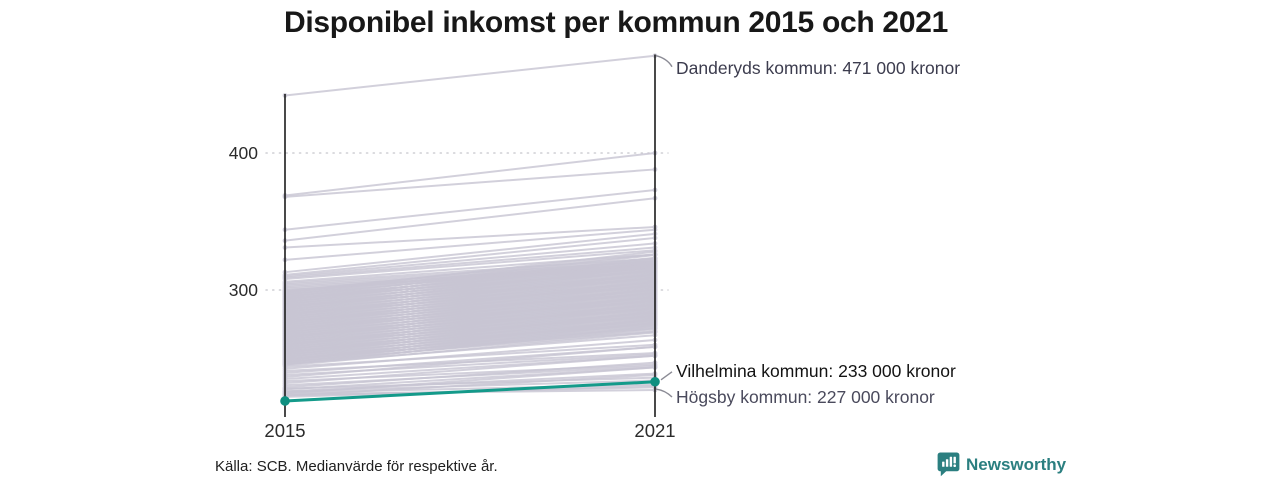 This screenshot has width=1280, height=480. I want to click on y-axis-tick-300: 300, so click(243, 290).